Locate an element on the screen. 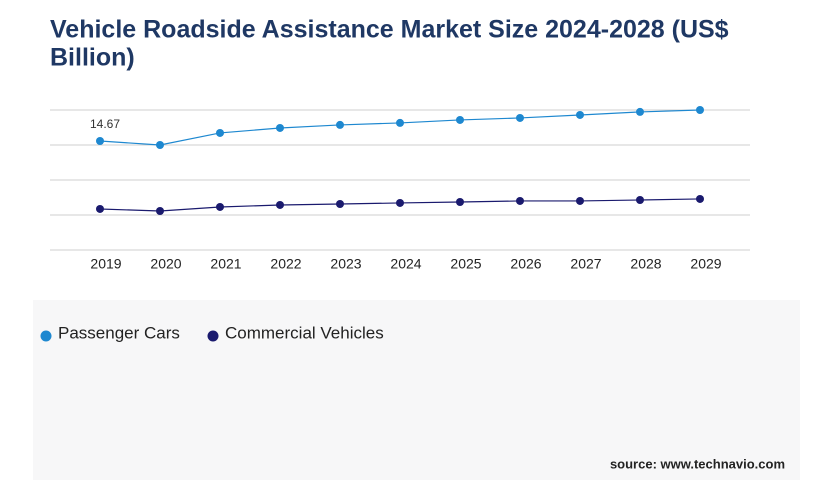  chart-title: Billion) is located at coordinates (92, 58).